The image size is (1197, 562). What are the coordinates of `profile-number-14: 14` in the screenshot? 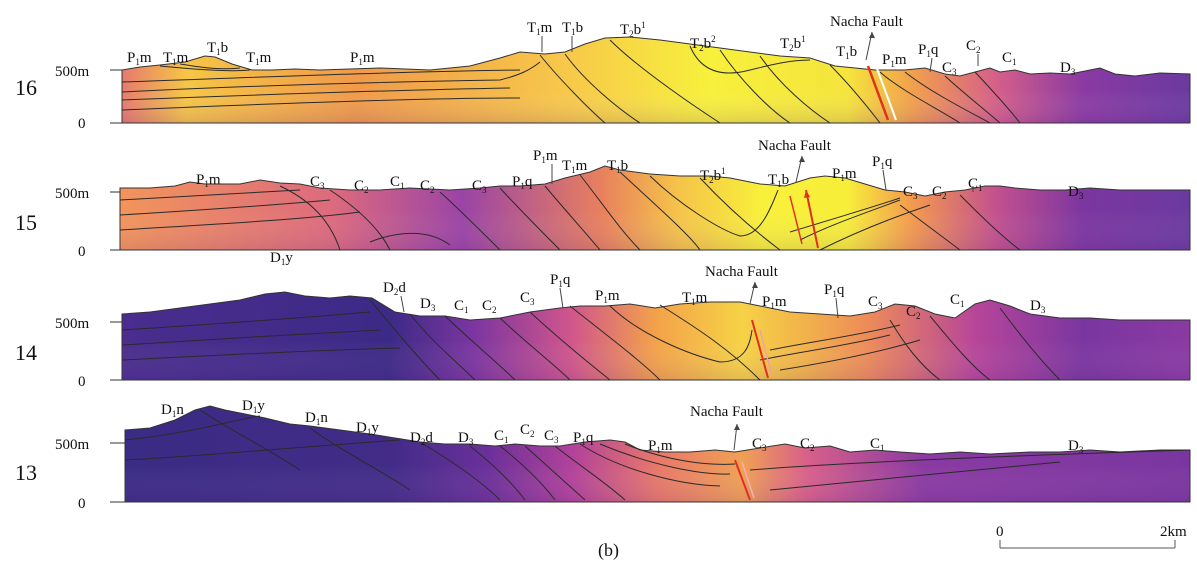 It's located at (26, 352).